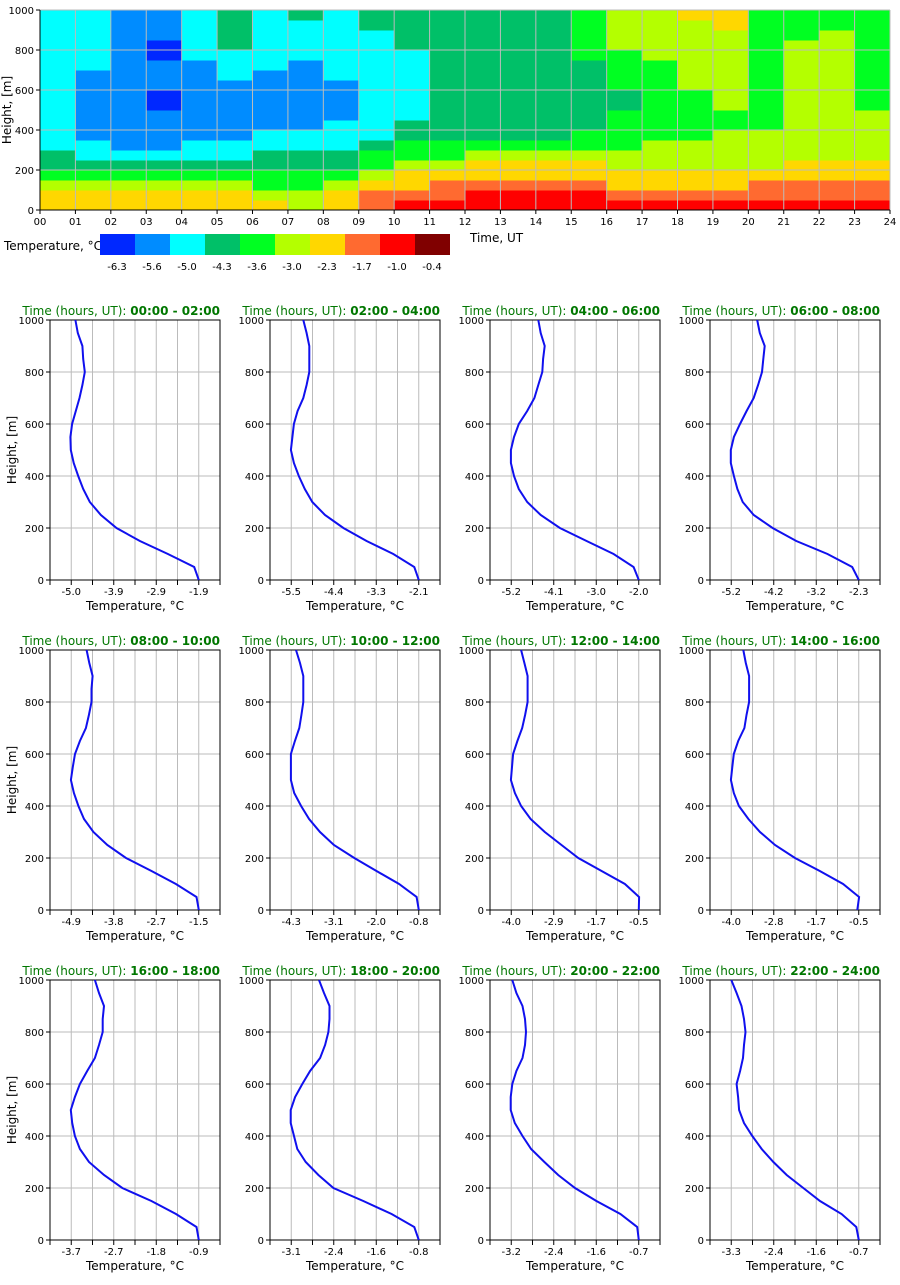 This screenshot has width=900, height=1285. I want to click on panel-x-tick-label: -1.9, so click(199, 592).